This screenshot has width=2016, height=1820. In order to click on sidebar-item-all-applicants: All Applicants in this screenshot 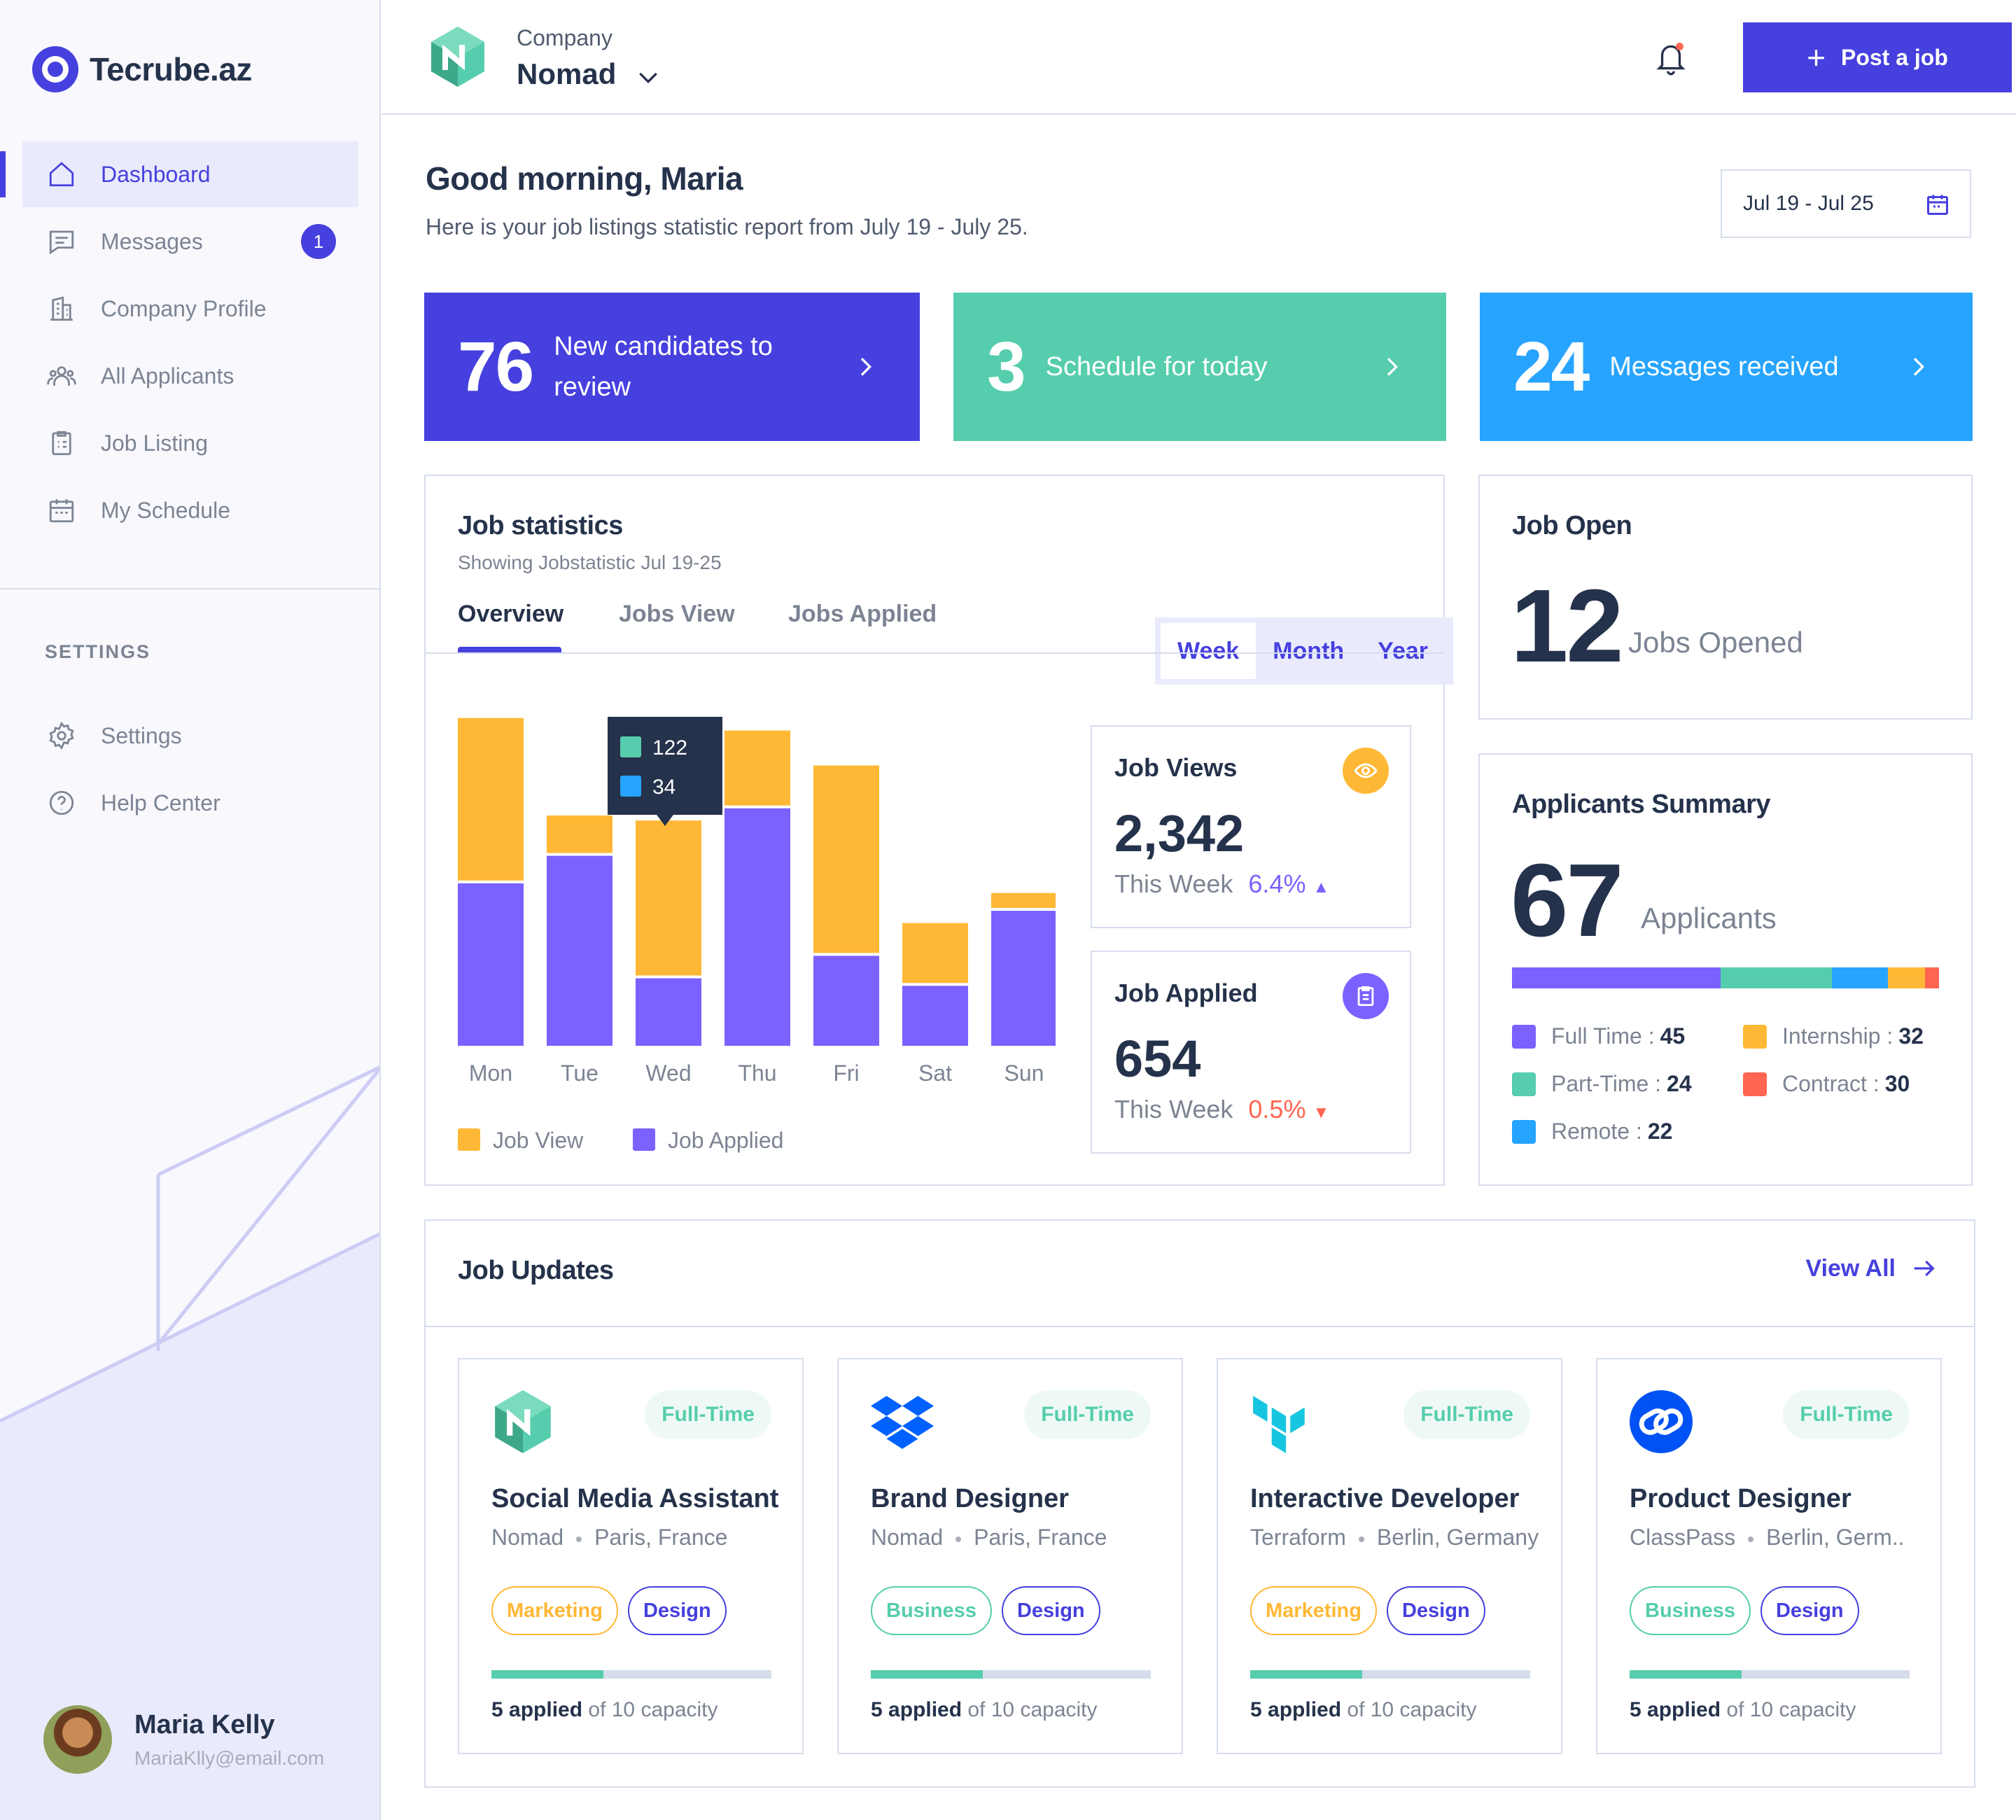, I will do `click(190, 376)`.